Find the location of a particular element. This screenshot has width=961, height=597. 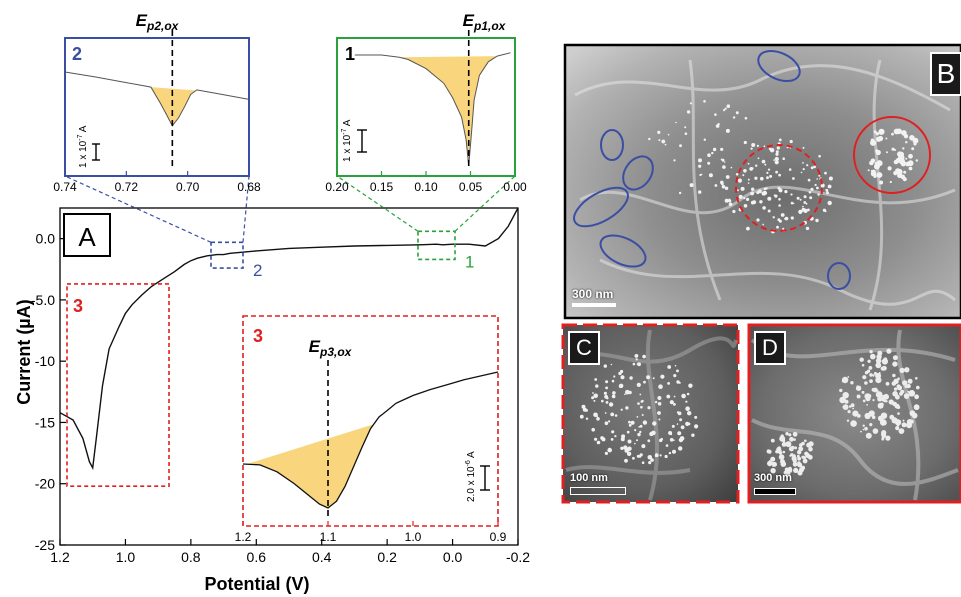

sem-d-aggregate is located at coordinates (843, 412).